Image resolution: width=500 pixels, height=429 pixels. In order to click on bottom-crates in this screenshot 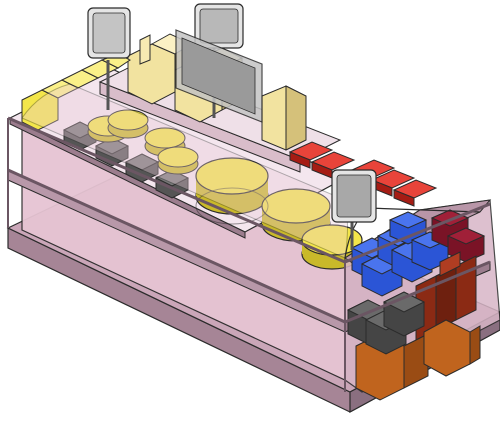, I will do `click(418, 360)`.